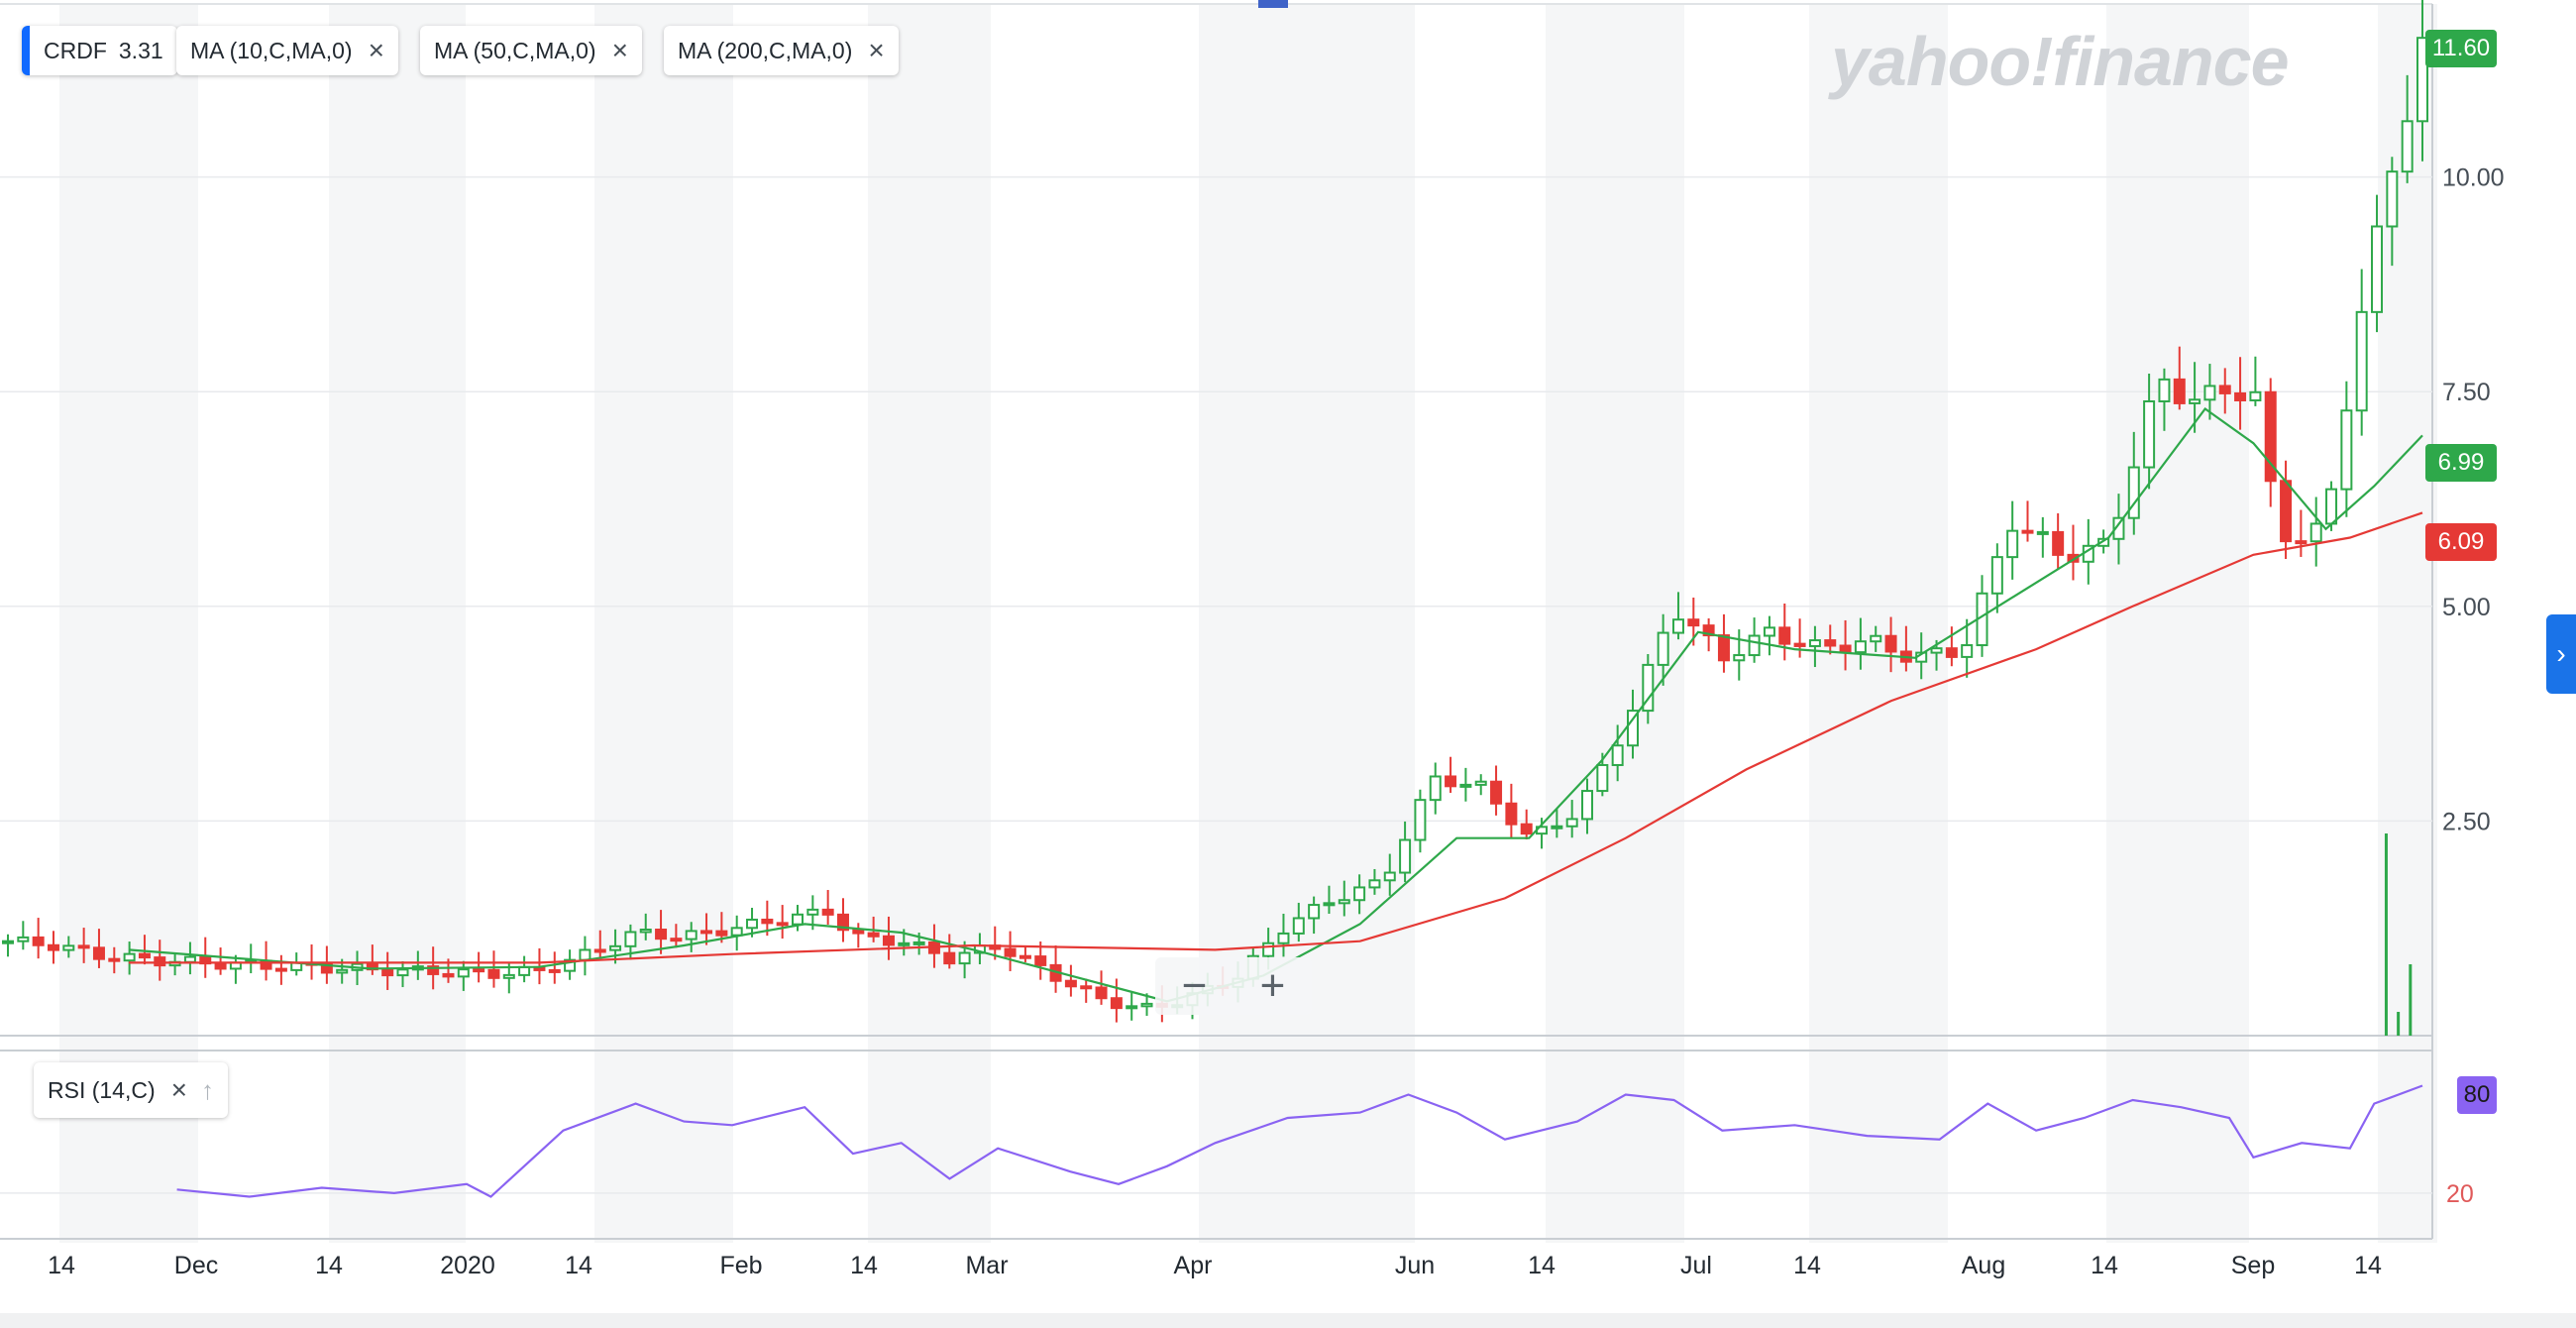 This screenshot has width=2576, height=1328. What do you see at coordinates (2561, 654) in the screenshot?
I see `chevron-right-icon: ›` at bounding box center [2561, 654].